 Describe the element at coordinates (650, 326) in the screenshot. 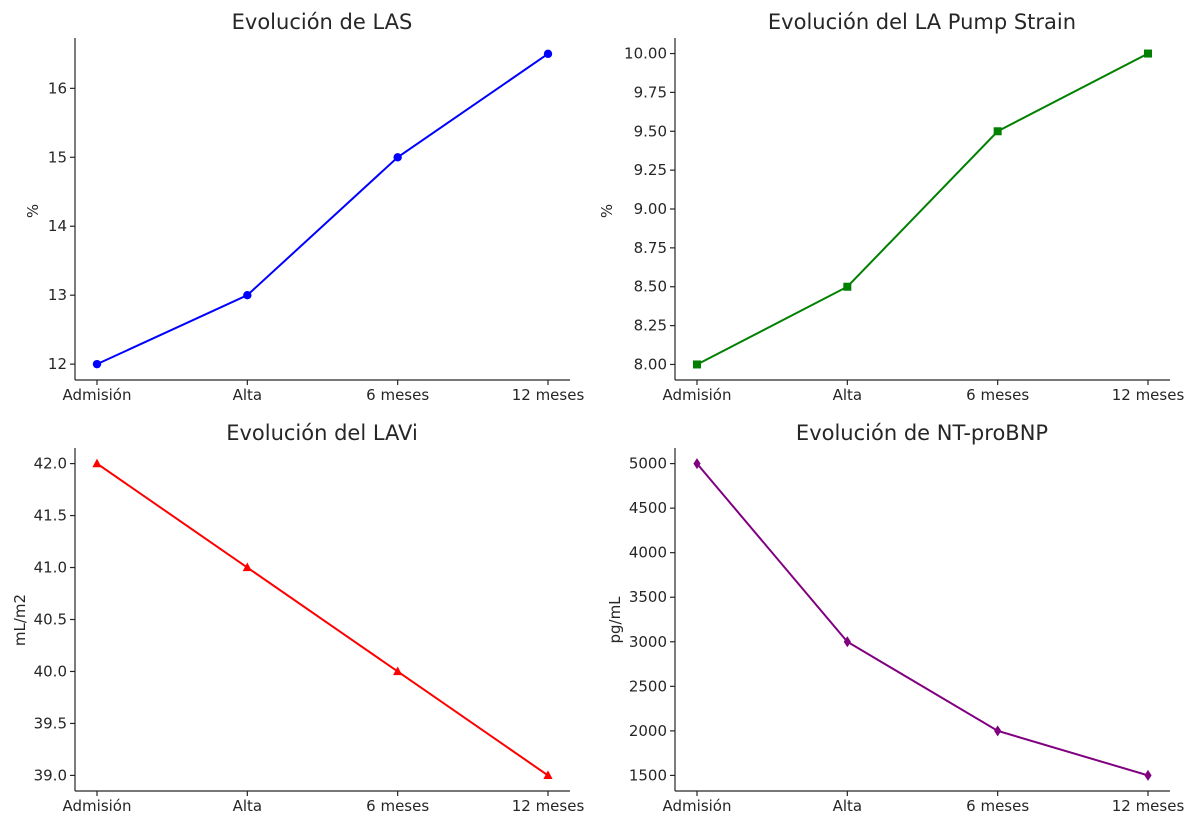

I see `y-tick-label: 8.25` at that location.